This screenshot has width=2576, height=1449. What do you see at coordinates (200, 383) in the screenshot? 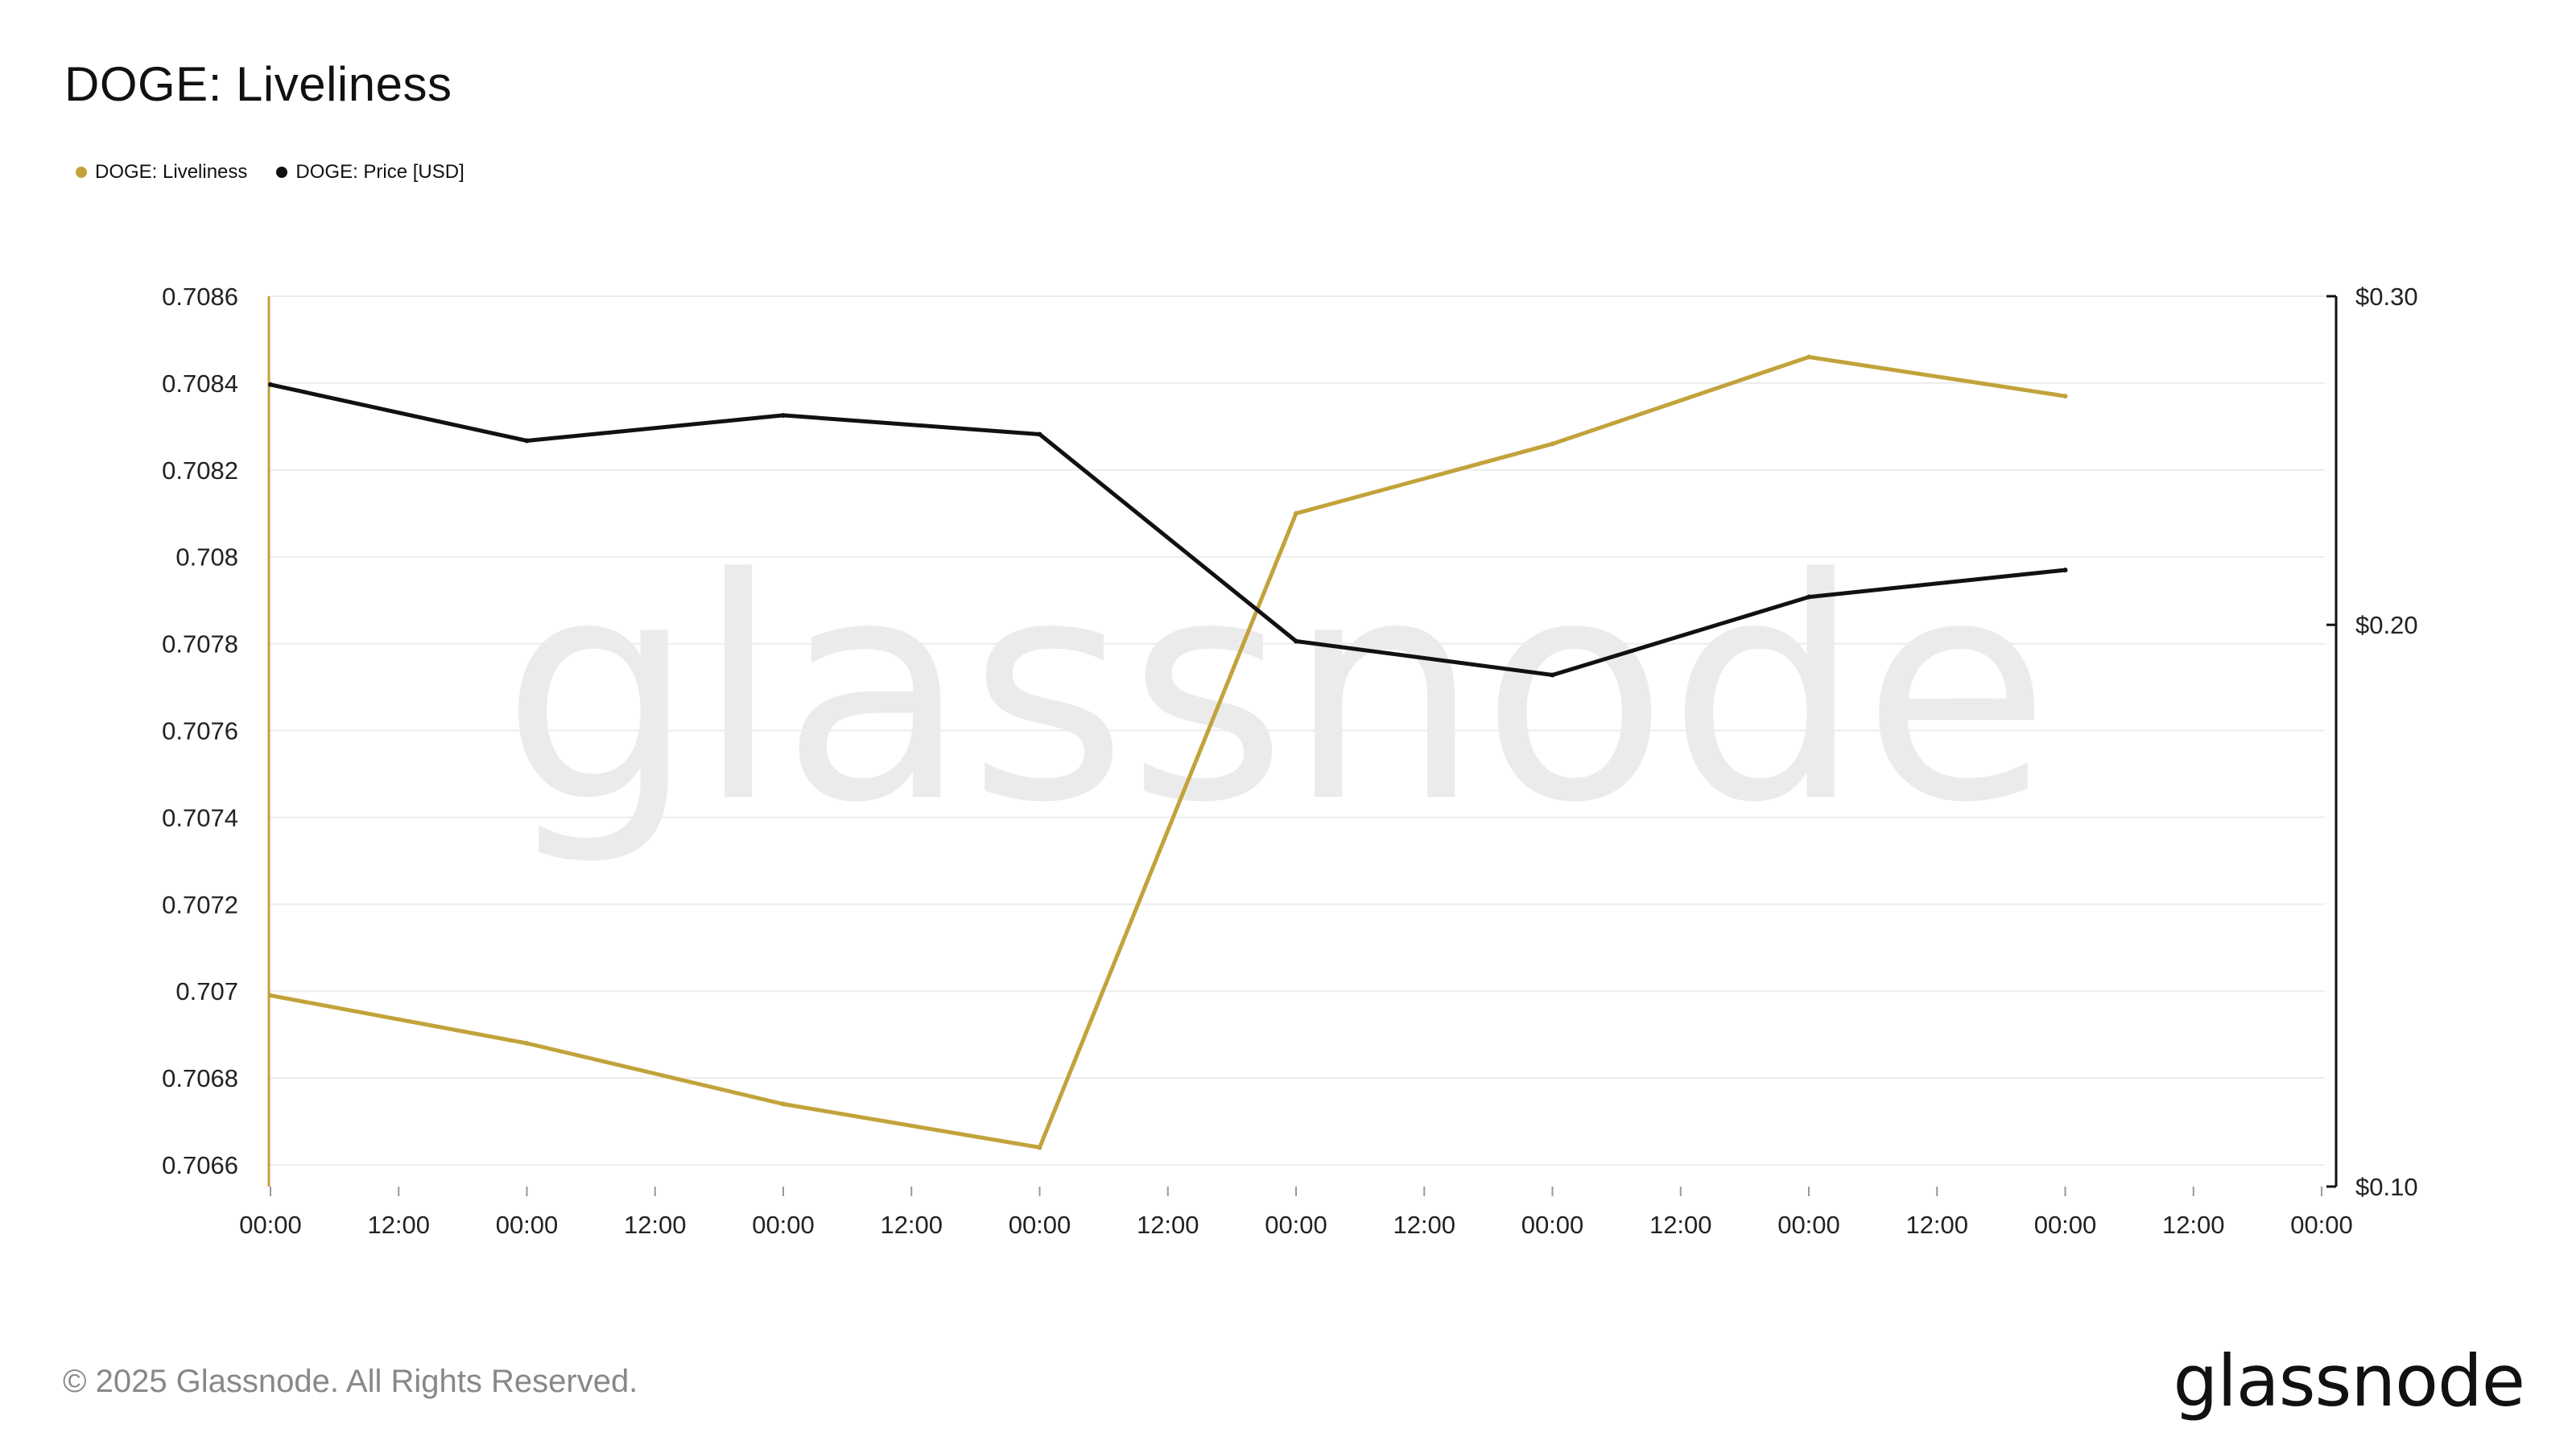
I see `y-left-tick-label: 0.7084` at bounding box center [200, 383].